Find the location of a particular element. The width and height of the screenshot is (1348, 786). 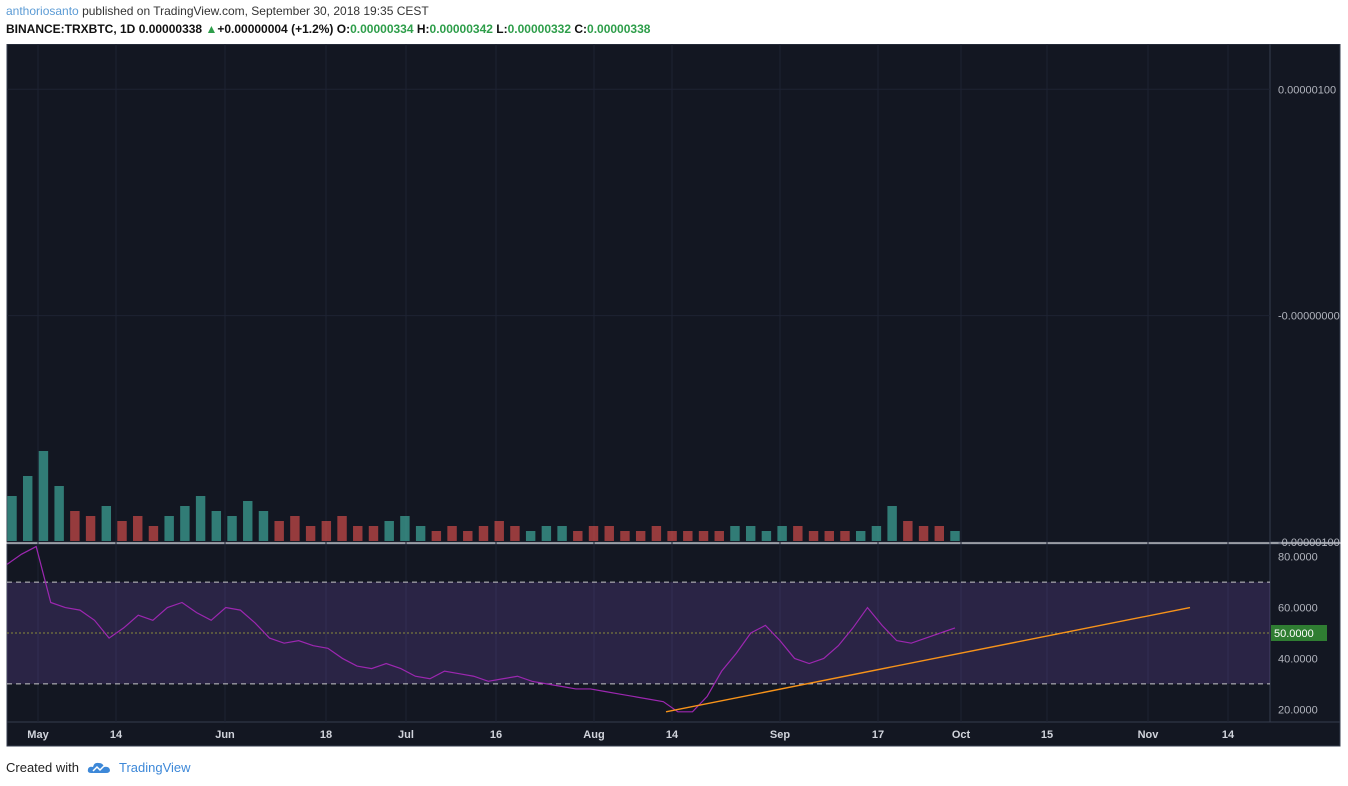

time-tick-label: 16 is located at coordinates (496, 735).